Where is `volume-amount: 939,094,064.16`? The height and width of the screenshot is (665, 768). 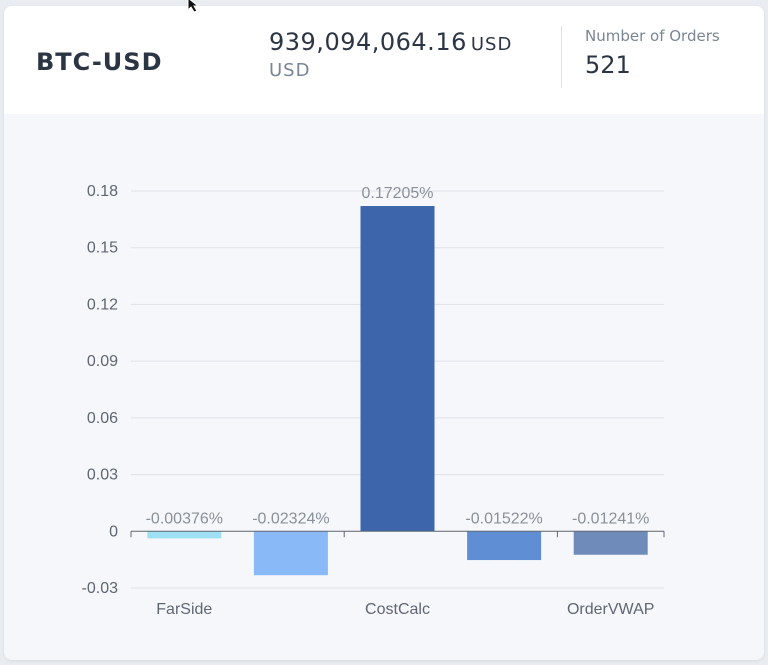
volume-amount: 939,094,064.16 is located at coordinates (368, 42).